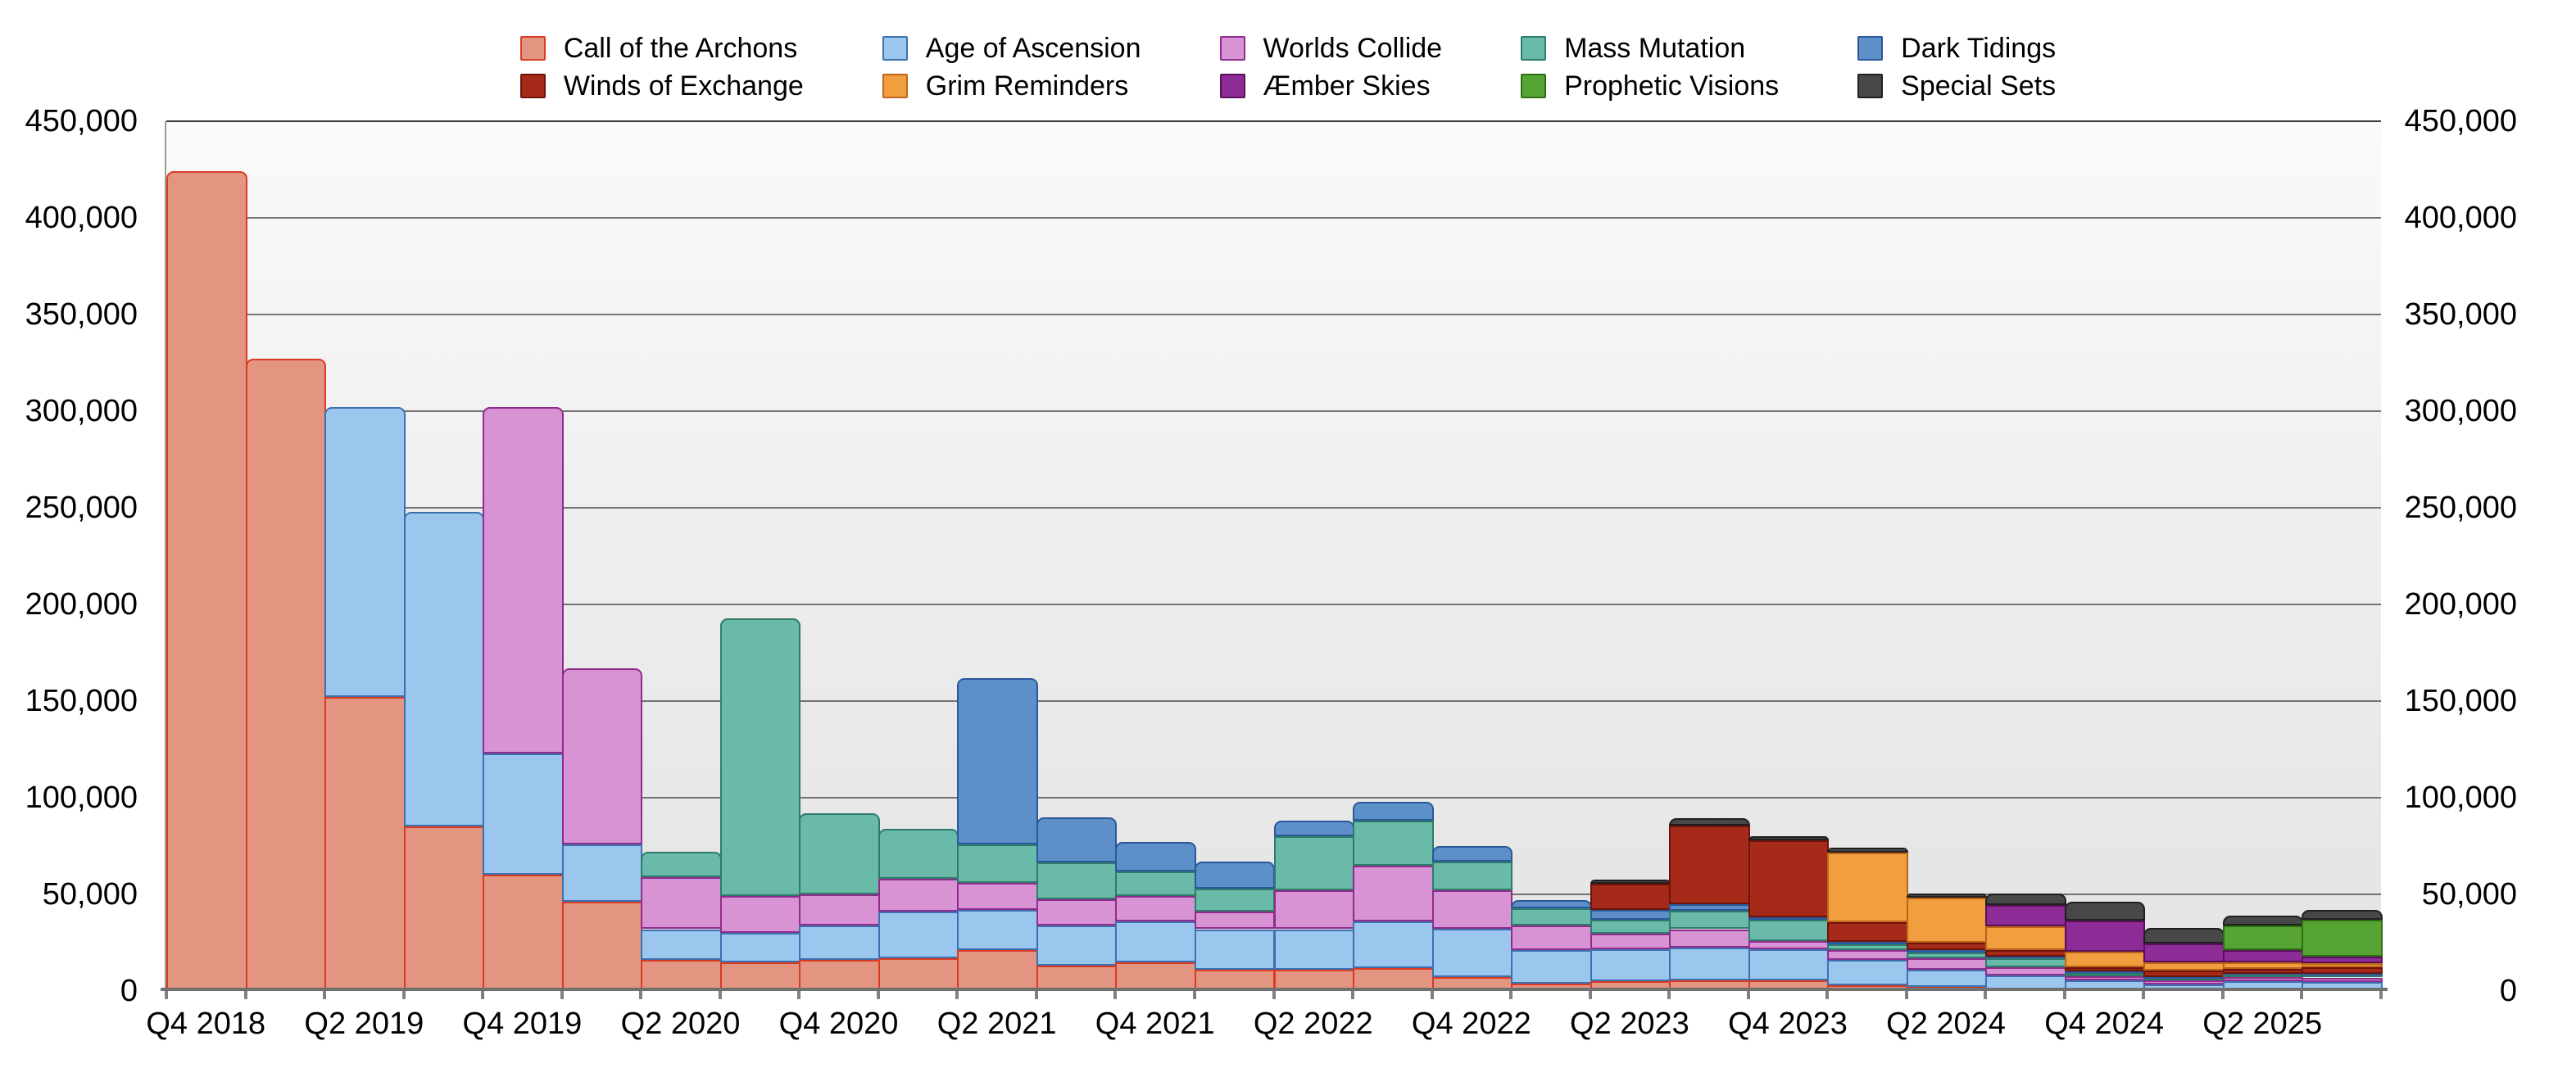 The image size is (2576, 1086). What do you see at coordinates (1331, 86) in the screenshot?
I see `legend-item: Æmber Skies` at bounding box center [1331, 86].